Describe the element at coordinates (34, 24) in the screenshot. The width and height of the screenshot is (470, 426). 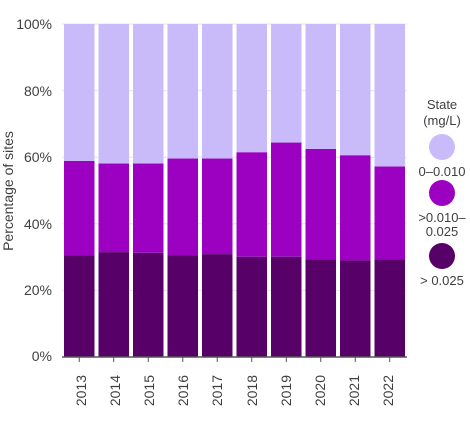
I see `y-tick-label: 100%` at that location.